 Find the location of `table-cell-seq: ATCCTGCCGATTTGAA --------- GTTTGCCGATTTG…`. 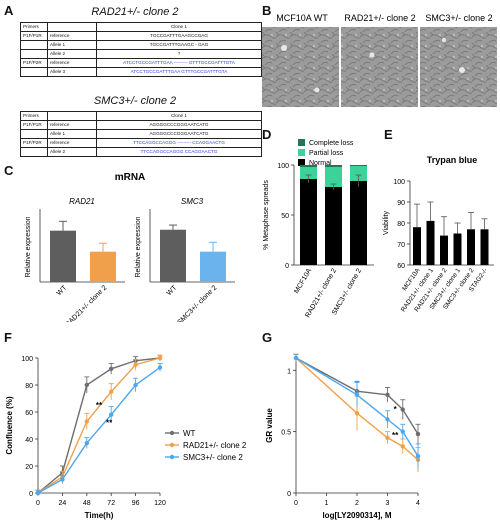

table-cell-seq: ATCCTGCCGATTTGAA --------- GTTTGCCGATTTG… is located at coordinates (179, 63).